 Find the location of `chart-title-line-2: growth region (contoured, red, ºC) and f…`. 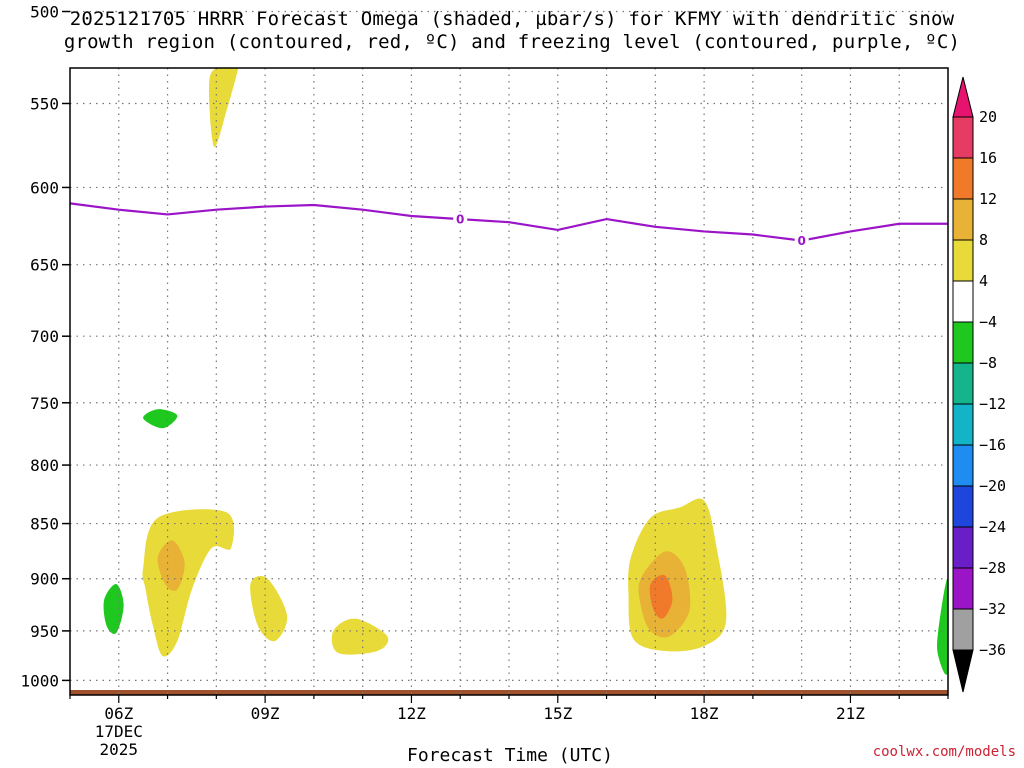

chart-title-line-2: growth region (contoured, red, ºC) and f… is located at coordinates (512, 42).